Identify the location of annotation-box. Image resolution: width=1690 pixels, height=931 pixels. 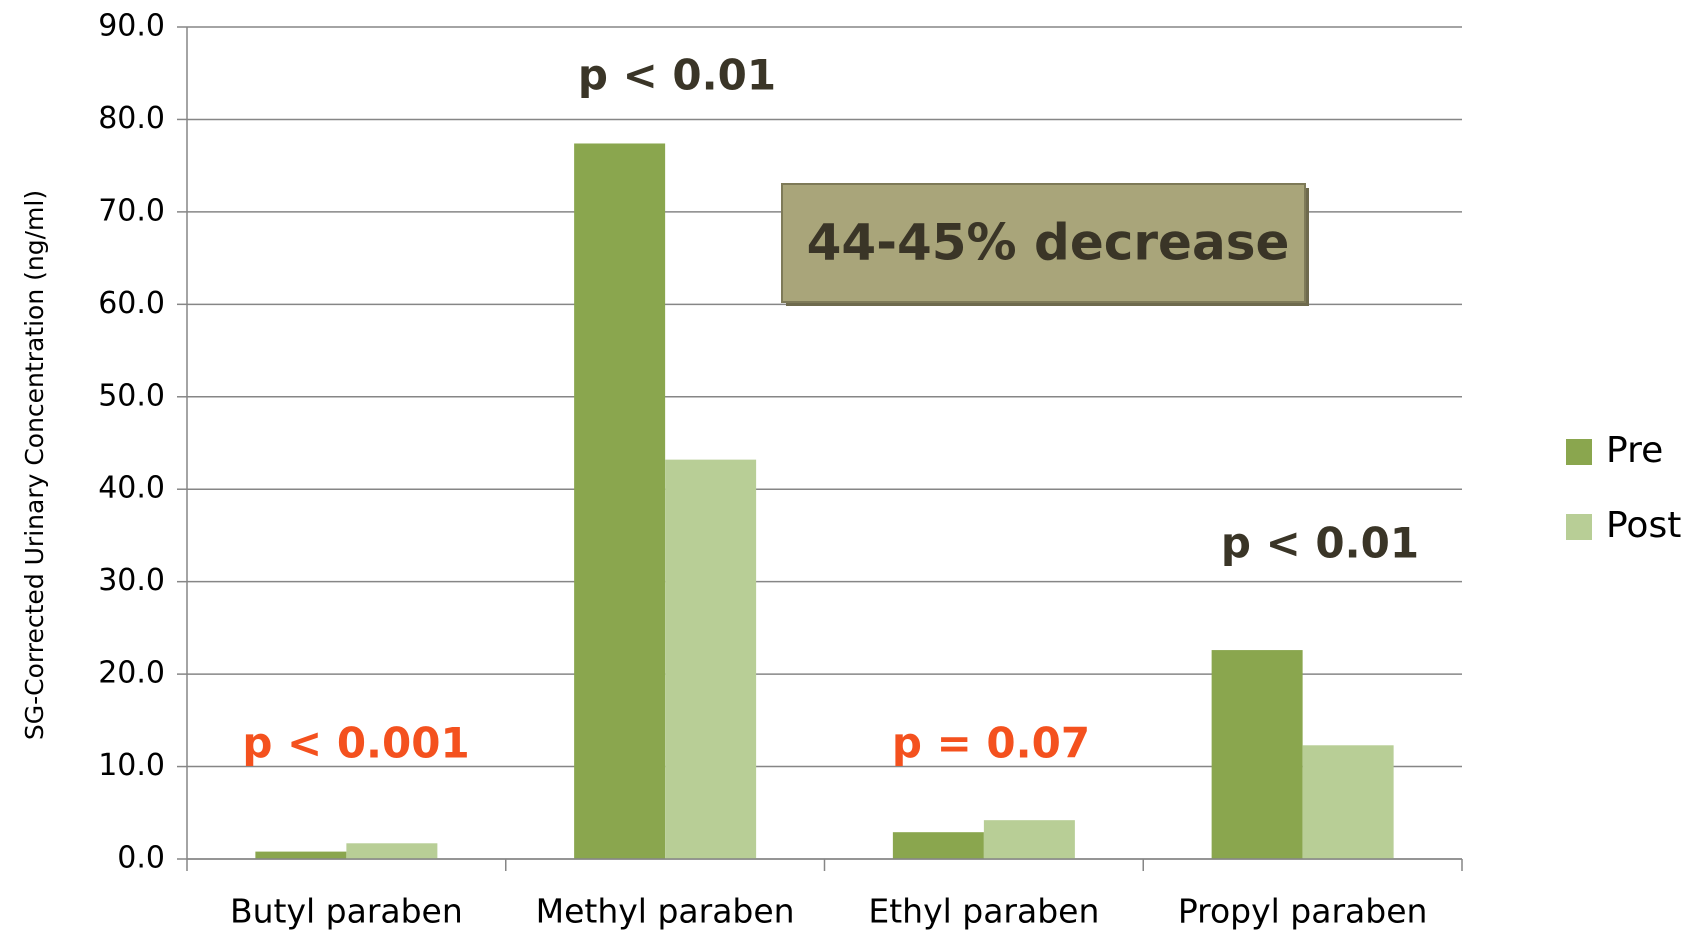
(1043, 243).